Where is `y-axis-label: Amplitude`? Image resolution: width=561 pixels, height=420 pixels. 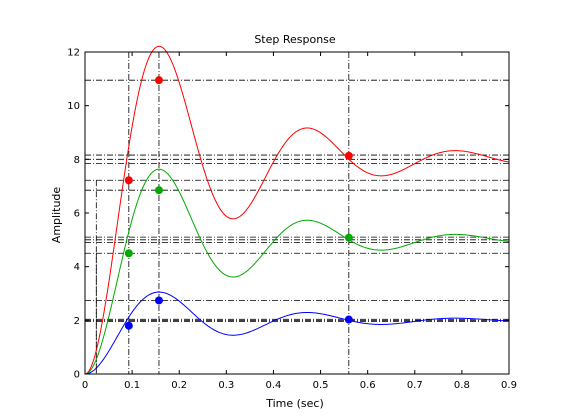 y-axis-label: Amplitude is located at coordinates (56, 215).